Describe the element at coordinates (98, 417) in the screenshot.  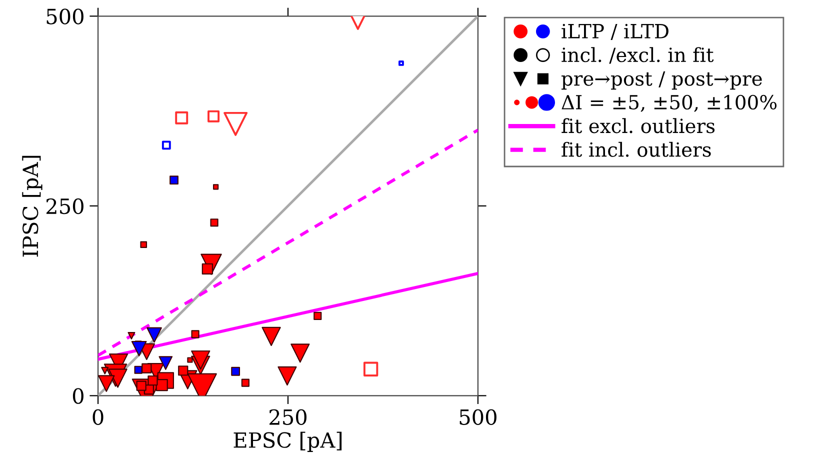
I see `x-tick-label: 0` at that location.